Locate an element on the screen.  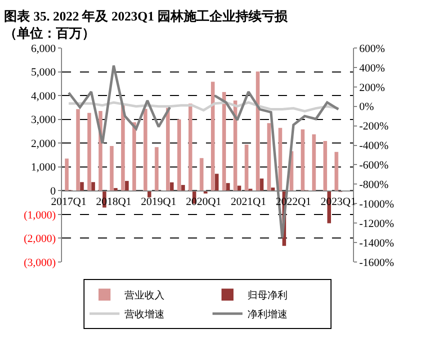
y-tick-label: 6,000 is located at coordinates (43, 48).